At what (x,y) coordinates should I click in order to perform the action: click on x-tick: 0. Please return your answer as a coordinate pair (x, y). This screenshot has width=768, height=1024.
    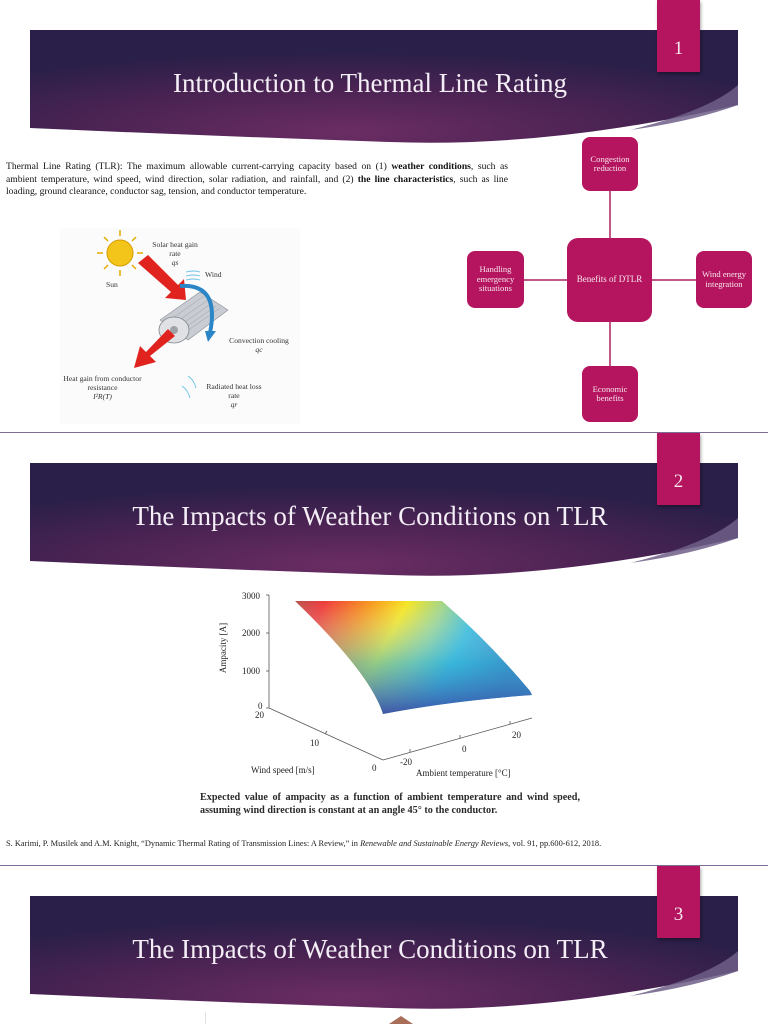
    Looking at the image, I should click on (464, 749).